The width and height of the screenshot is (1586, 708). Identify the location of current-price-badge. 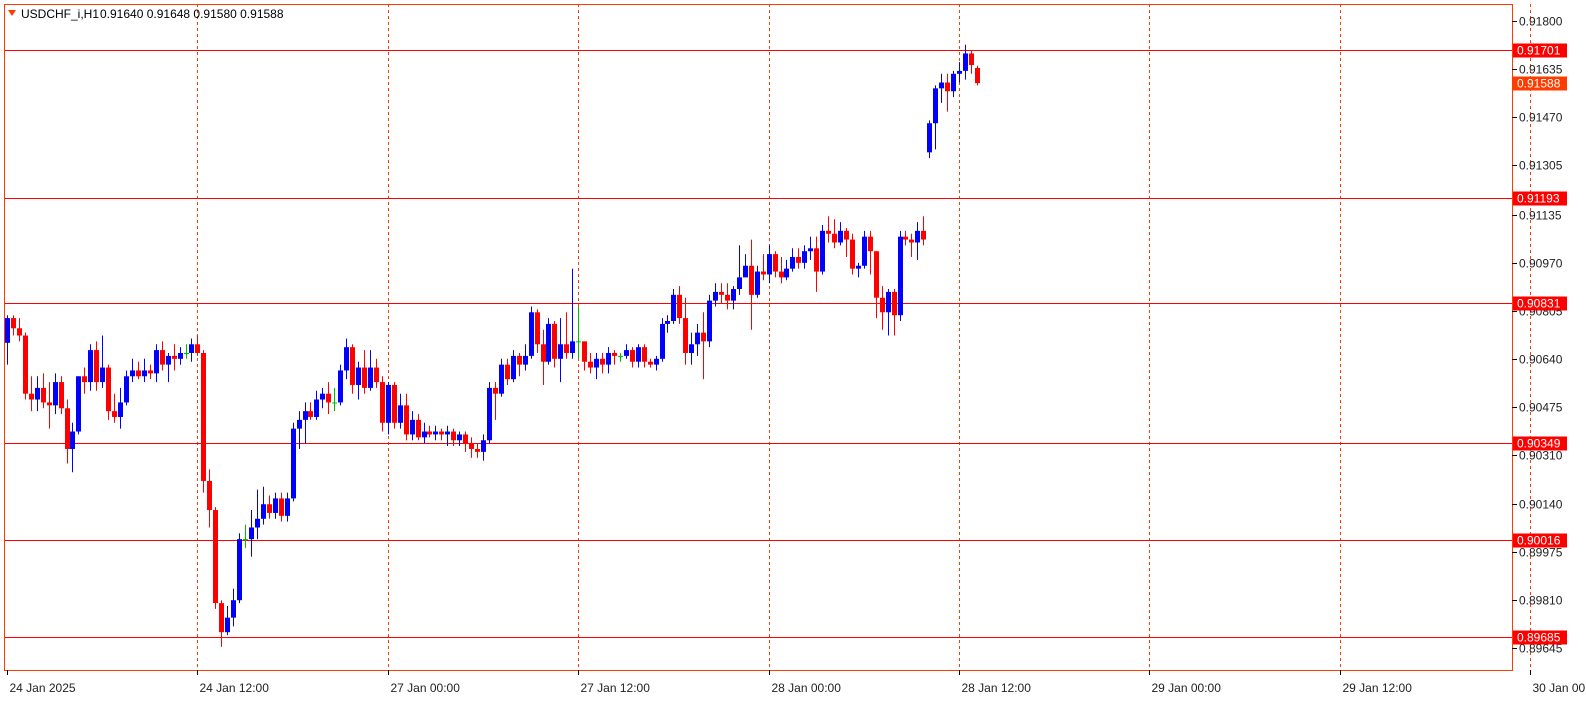
(1540, 83).